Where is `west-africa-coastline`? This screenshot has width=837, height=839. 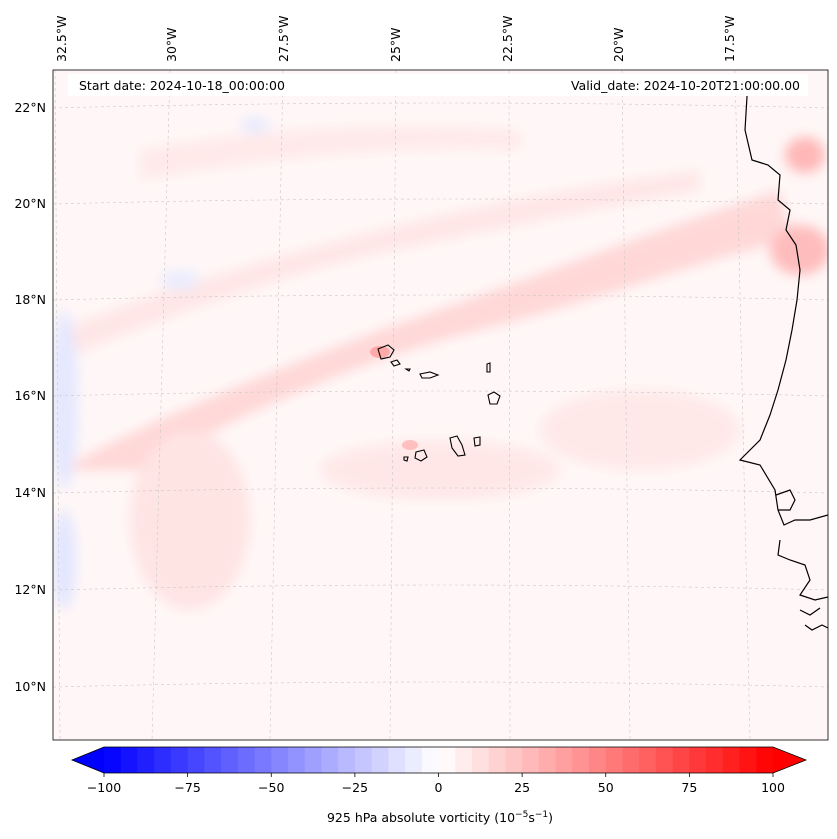
west-africa-coastline is located at coordinates (783, 355).